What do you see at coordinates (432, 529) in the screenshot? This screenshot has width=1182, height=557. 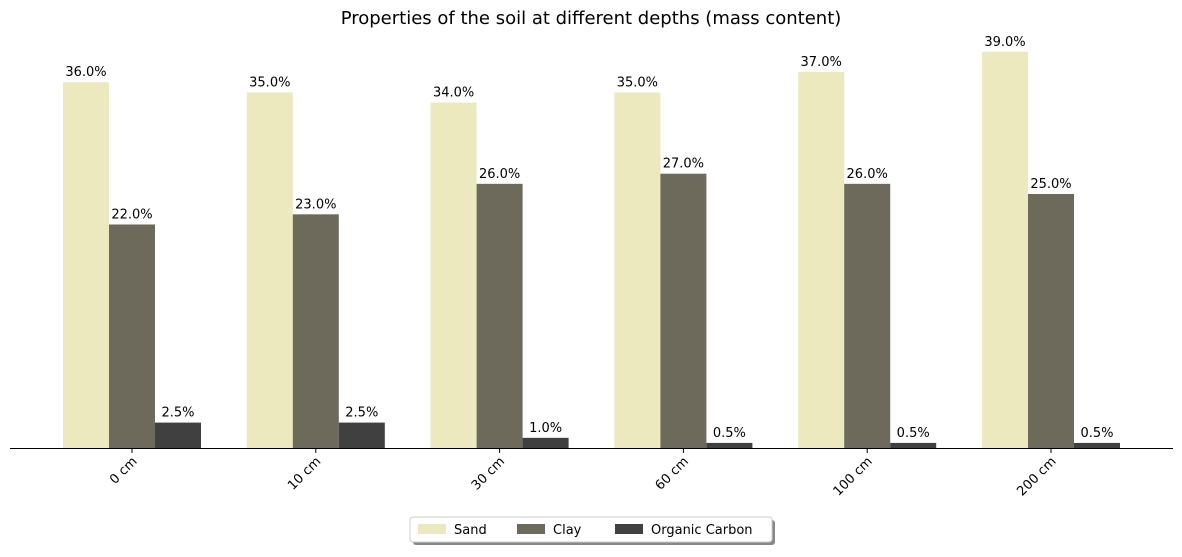 I see `legend-swatch-sand` at bounding box center [432, 529].